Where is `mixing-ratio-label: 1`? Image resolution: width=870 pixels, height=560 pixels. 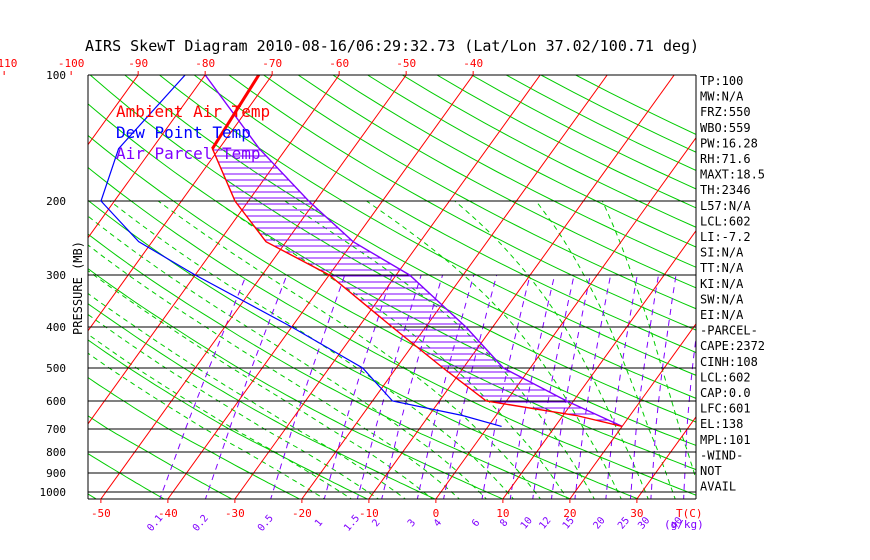
mixing-ratio-label: 1 is located at coordinates (319, 524).